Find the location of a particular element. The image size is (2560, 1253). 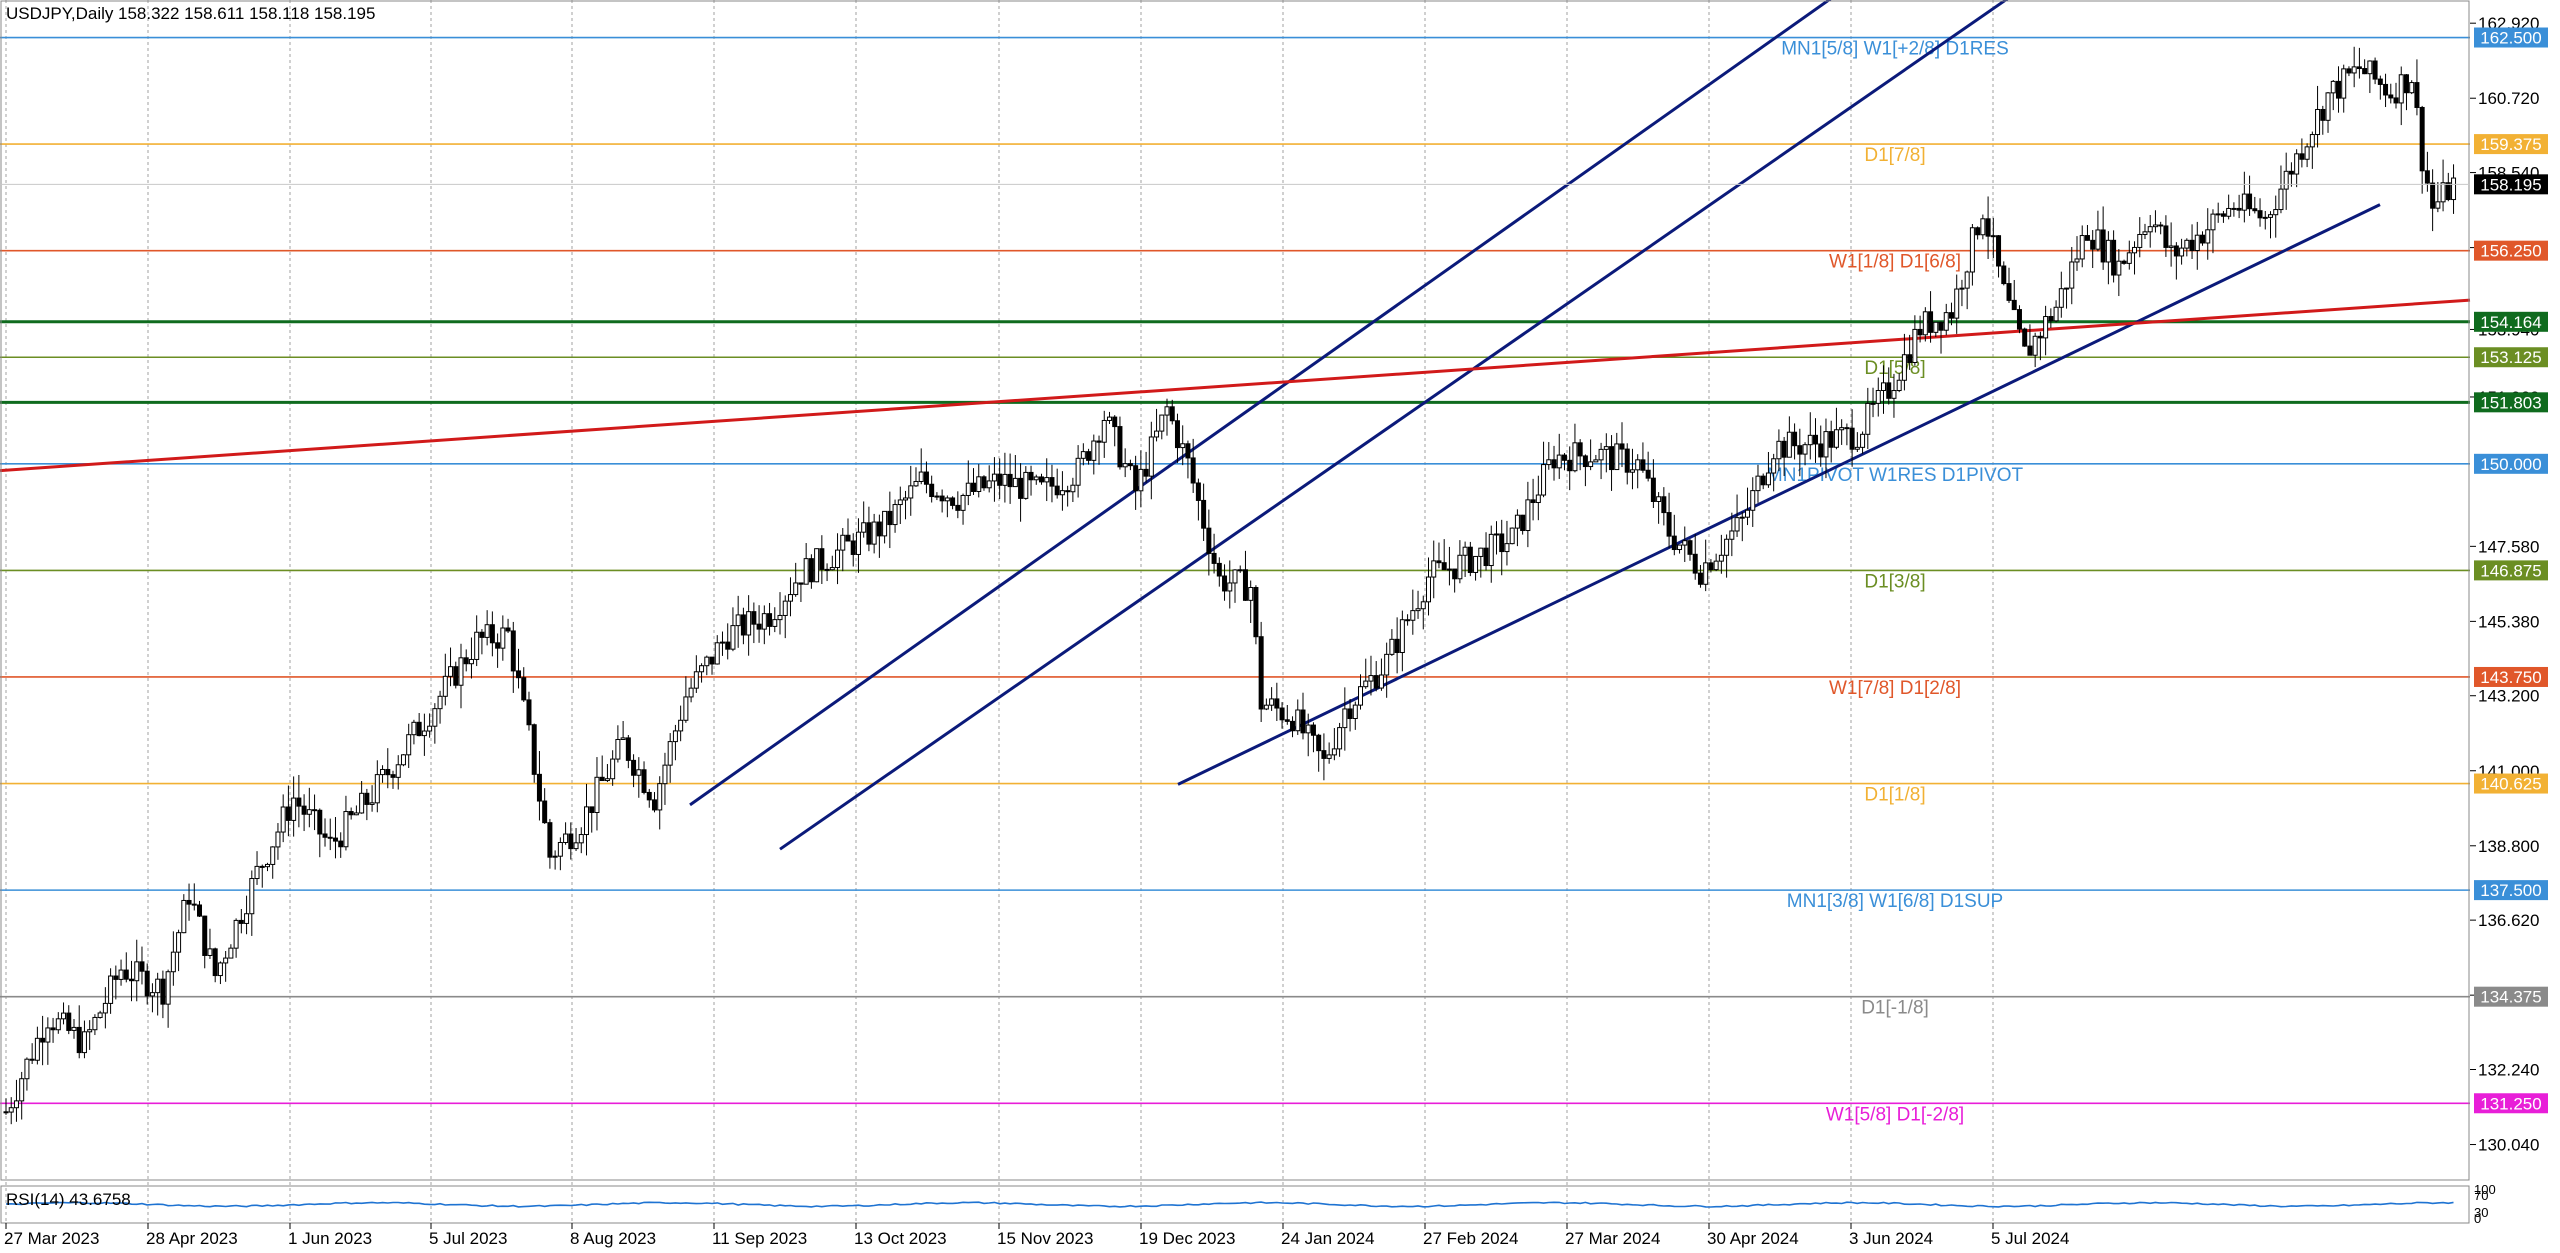

rsi-scale-label: 30 is located at coordinates (2481, 1212).